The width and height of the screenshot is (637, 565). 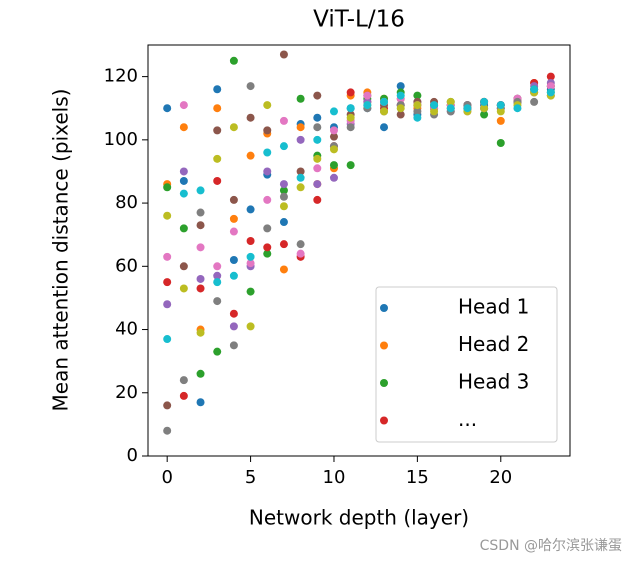 What do you see at coordinates (121, 139) in the screenshot?
I see `y-tick-label: 100` at bounding box center [121, 139].